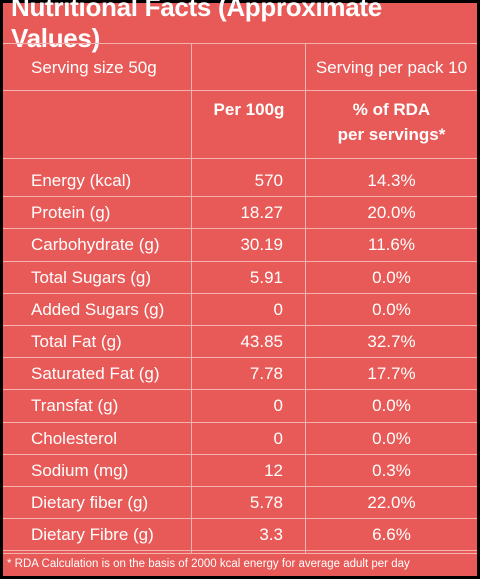  I want to click on per-100g-value: 5.78, so click(266, 503).